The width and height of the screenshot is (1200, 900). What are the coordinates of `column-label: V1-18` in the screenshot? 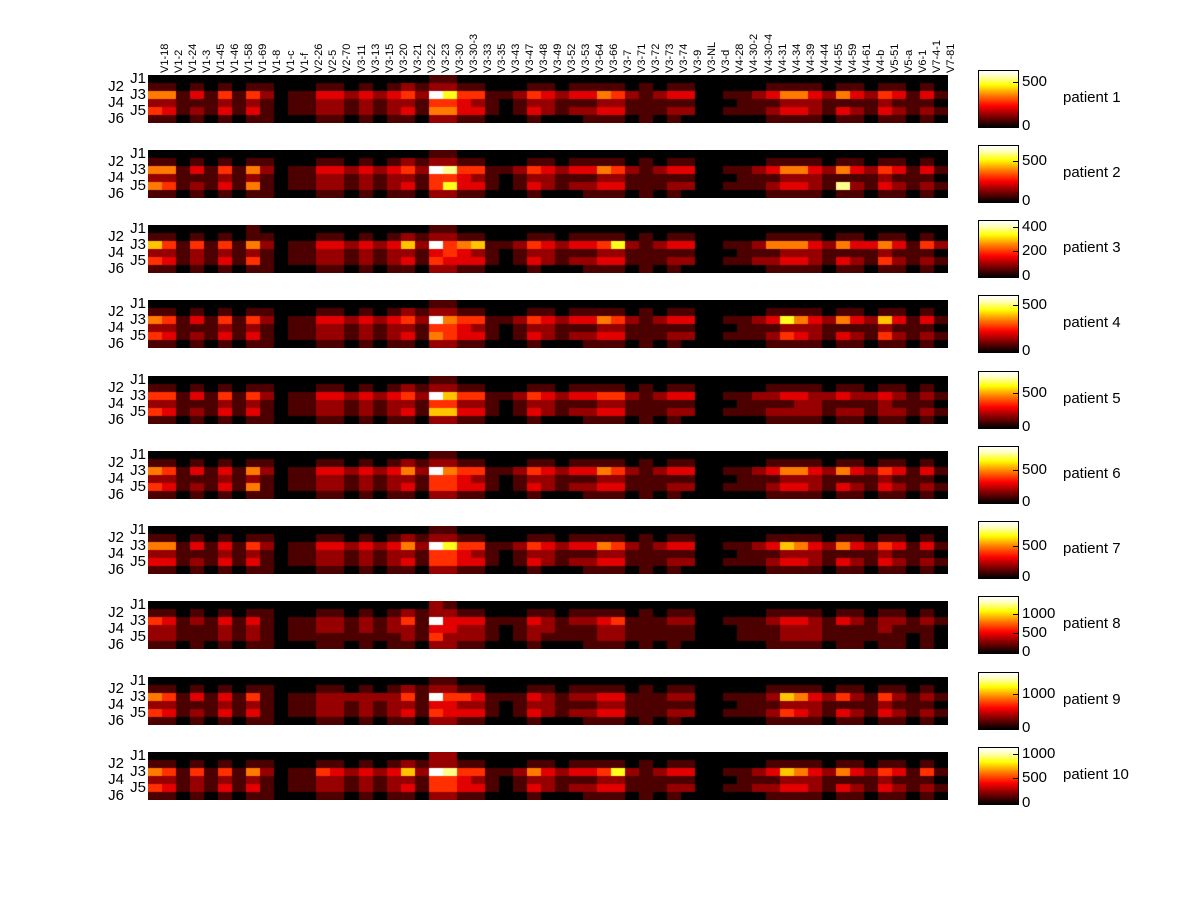 It's located at (165, 58).